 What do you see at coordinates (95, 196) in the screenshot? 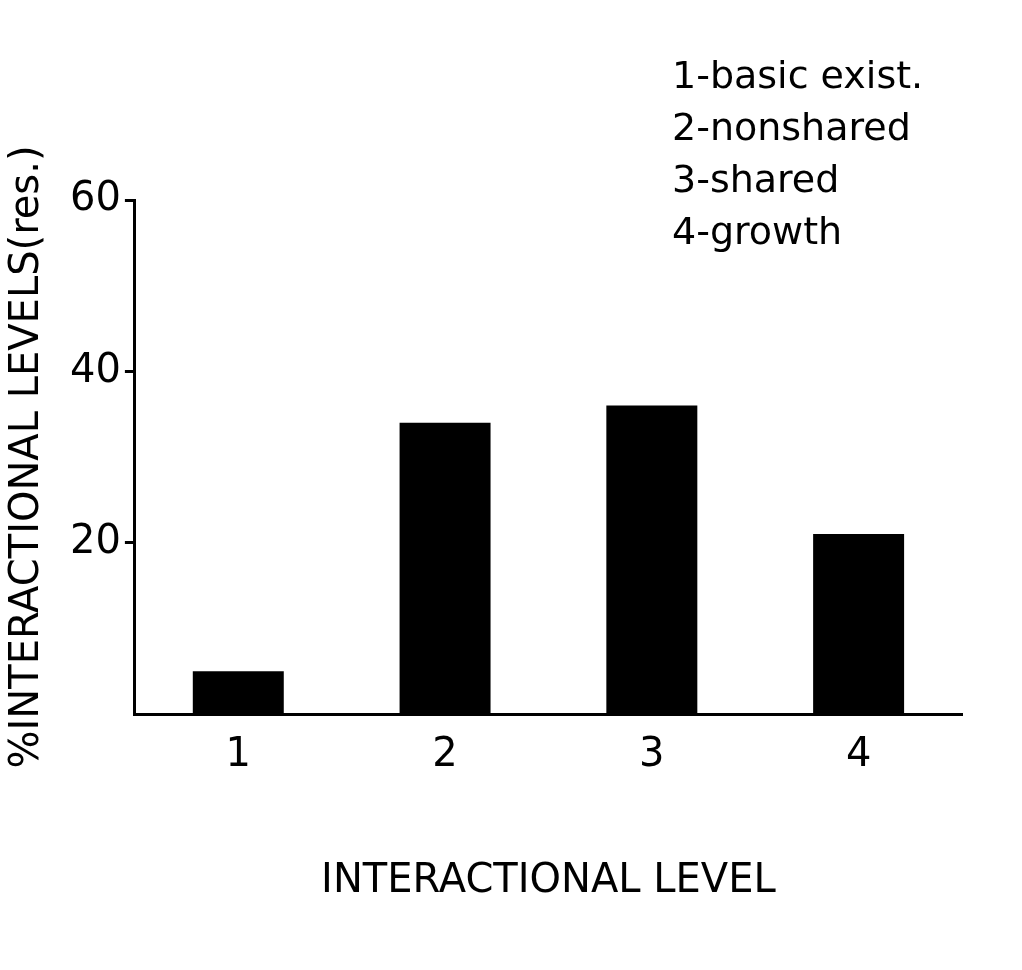
I see `y-tick-label: 60` at bounding box center [95, 196].